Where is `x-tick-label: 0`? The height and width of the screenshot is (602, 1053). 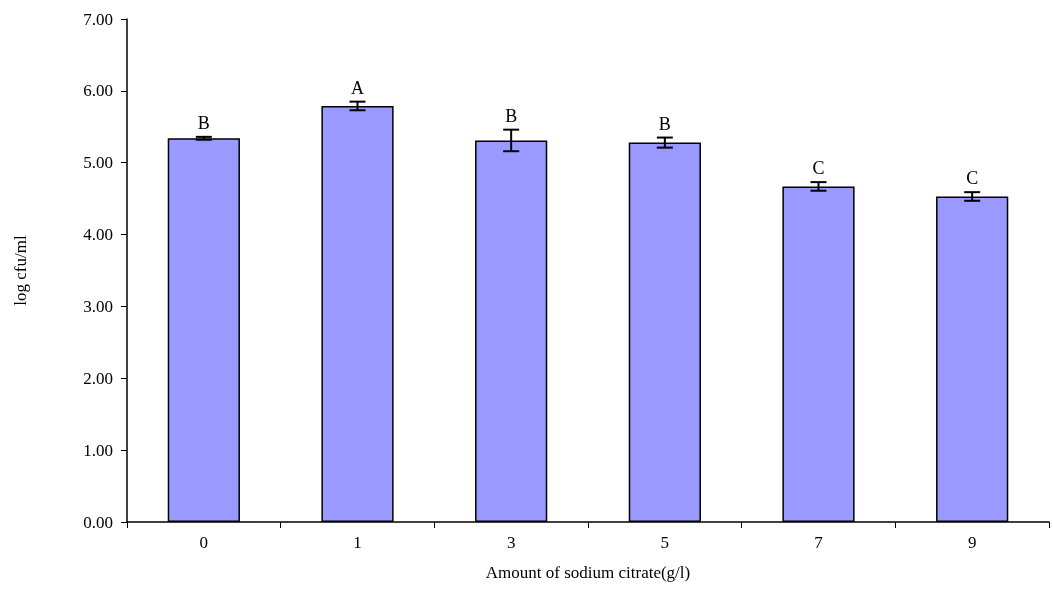
x-tick-label: 0 is located at coordinates (204, 542).